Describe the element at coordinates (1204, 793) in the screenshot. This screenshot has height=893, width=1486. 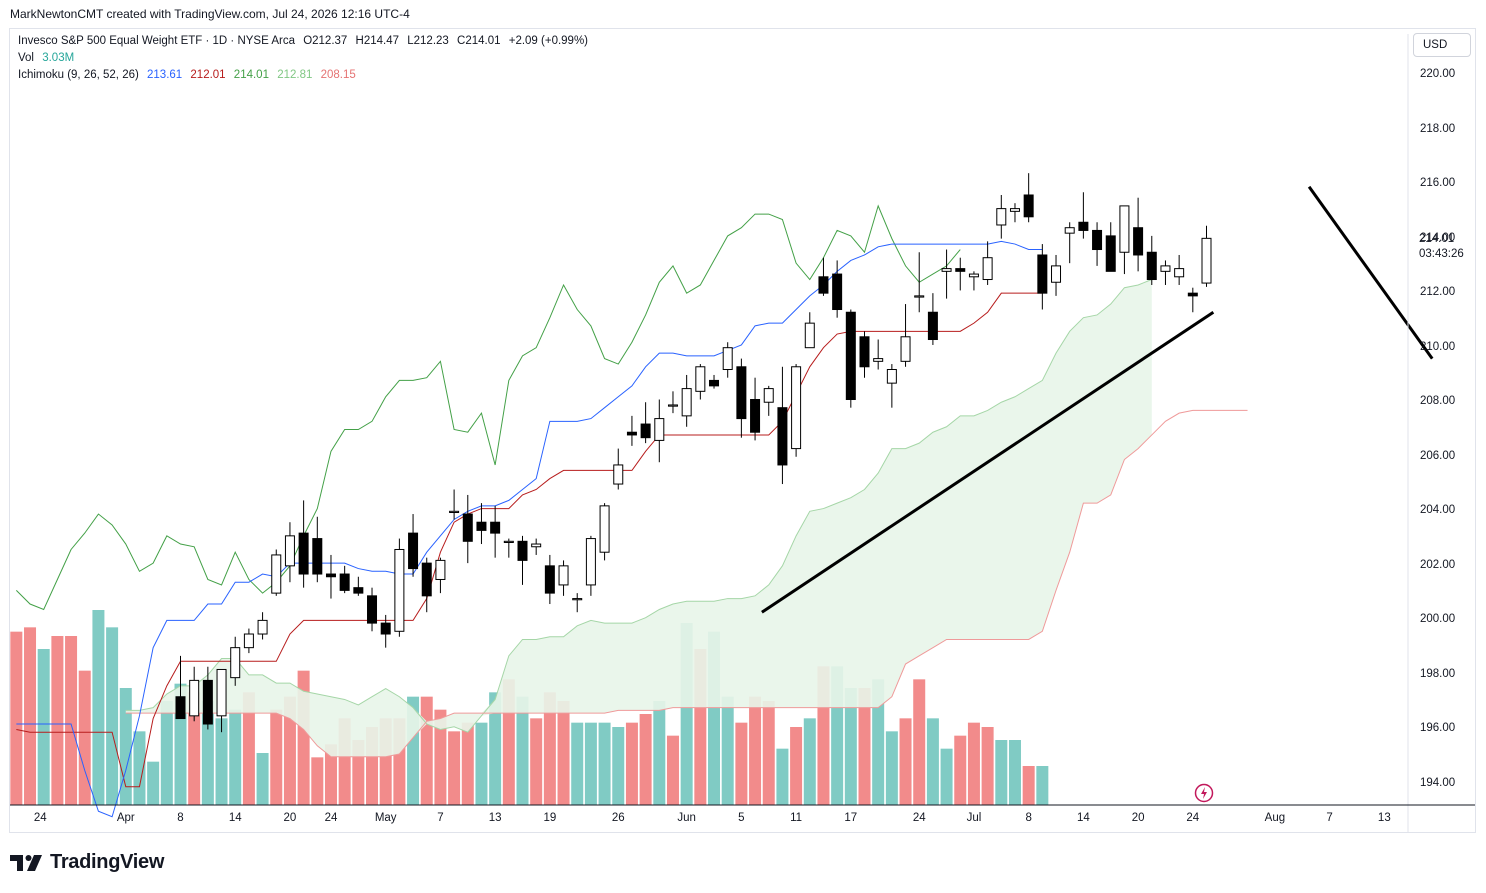
I see `alert-icon` at that location.